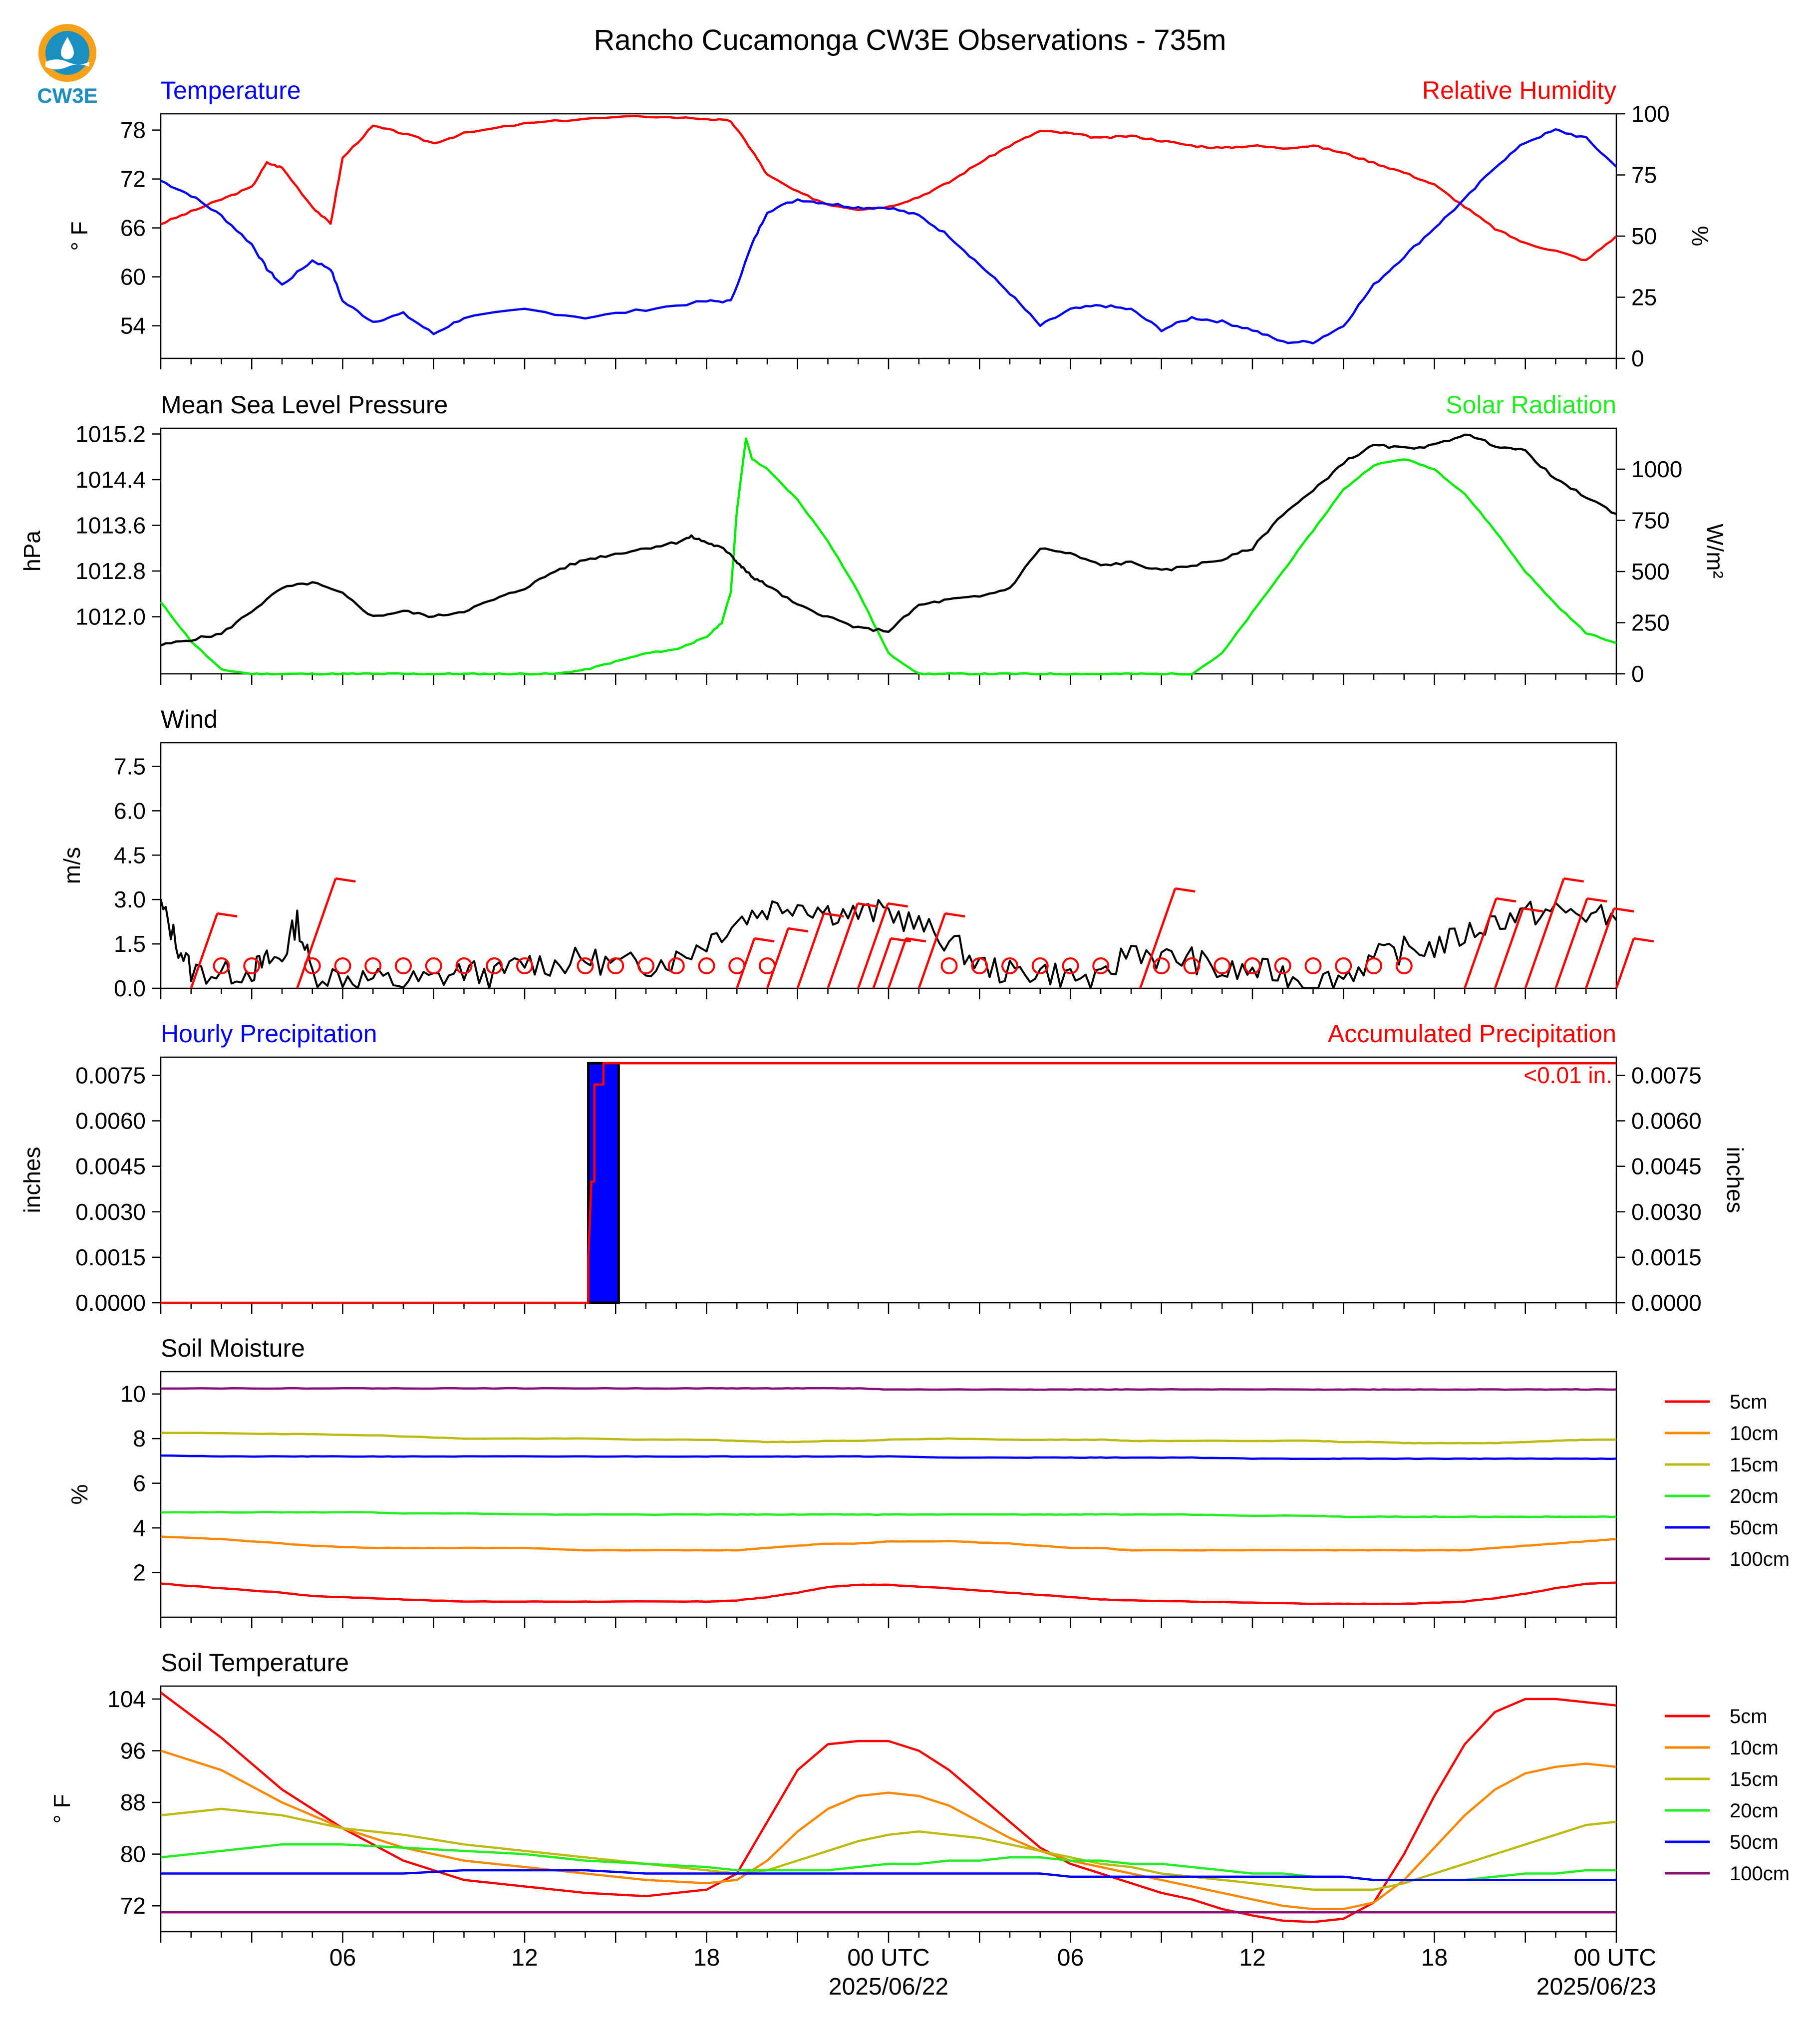  What do you see at coordinates (1644, 236) in the screenshot?
I see `y-tick-label-right: 50` at bounding box center [1644, 236].